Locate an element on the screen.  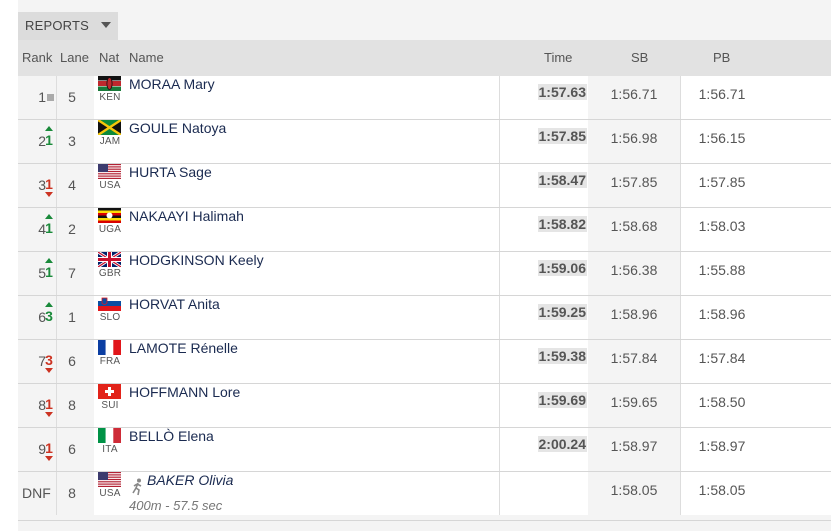
lane: 1 is located at coordinates (72, 317).